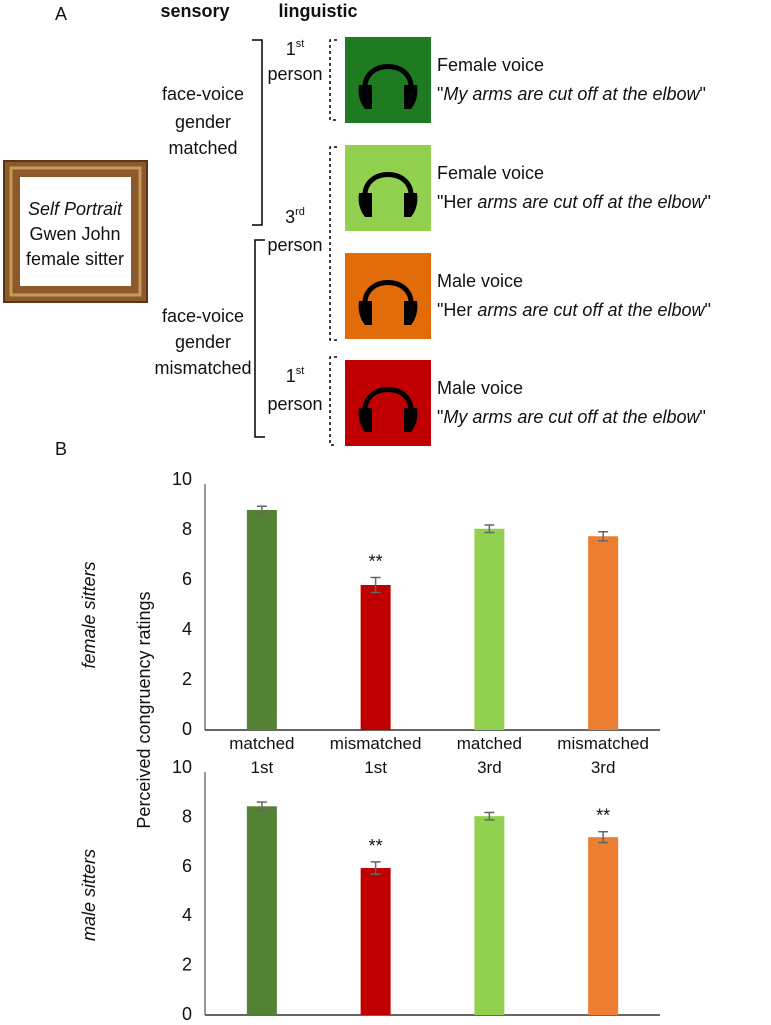  What do you see at coordinates (89, 895) in the screenshot?
I see `row-title: male sitters` at bounding box center [89, 895].